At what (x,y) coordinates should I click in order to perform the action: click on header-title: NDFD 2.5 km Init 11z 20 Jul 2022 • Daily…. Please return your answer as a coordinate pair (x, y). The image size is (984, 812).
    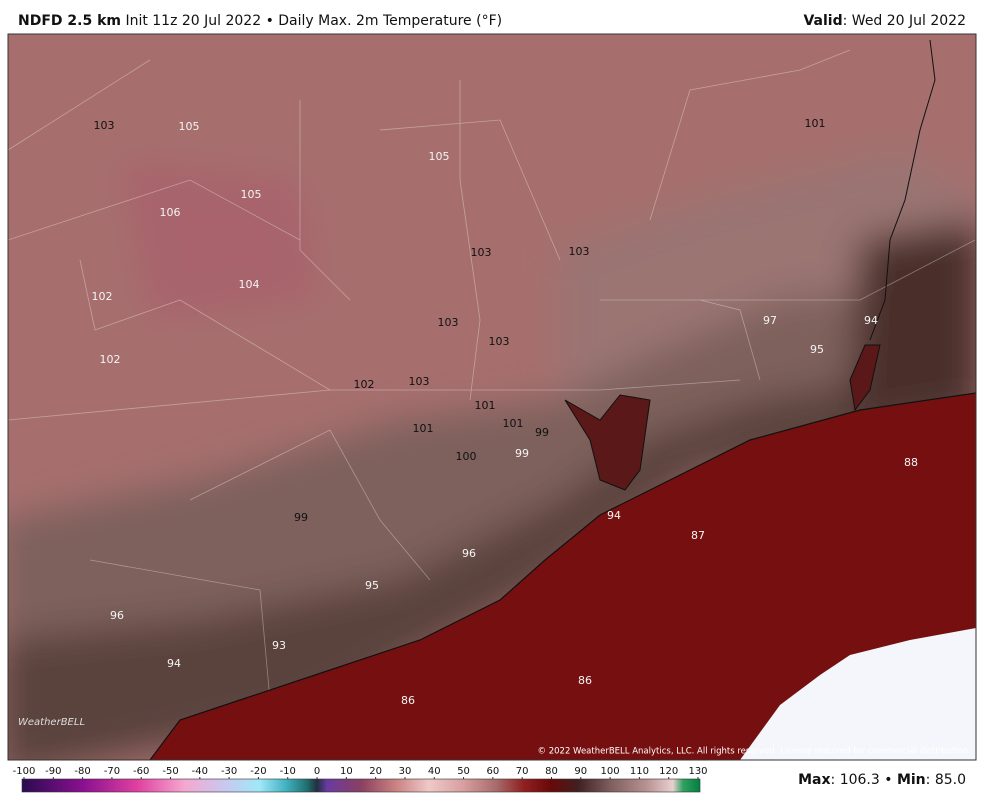
    Looking at the image, I should click on (260, 21).